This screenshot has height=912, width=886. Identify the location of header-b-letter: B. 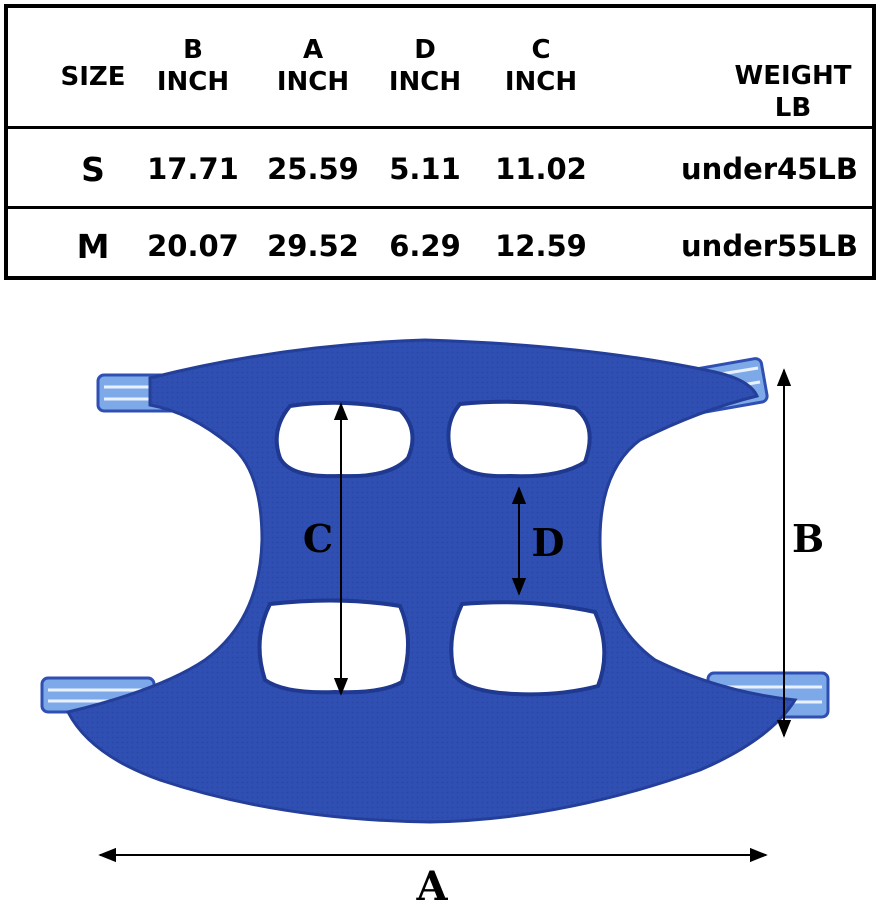
(193, 50).